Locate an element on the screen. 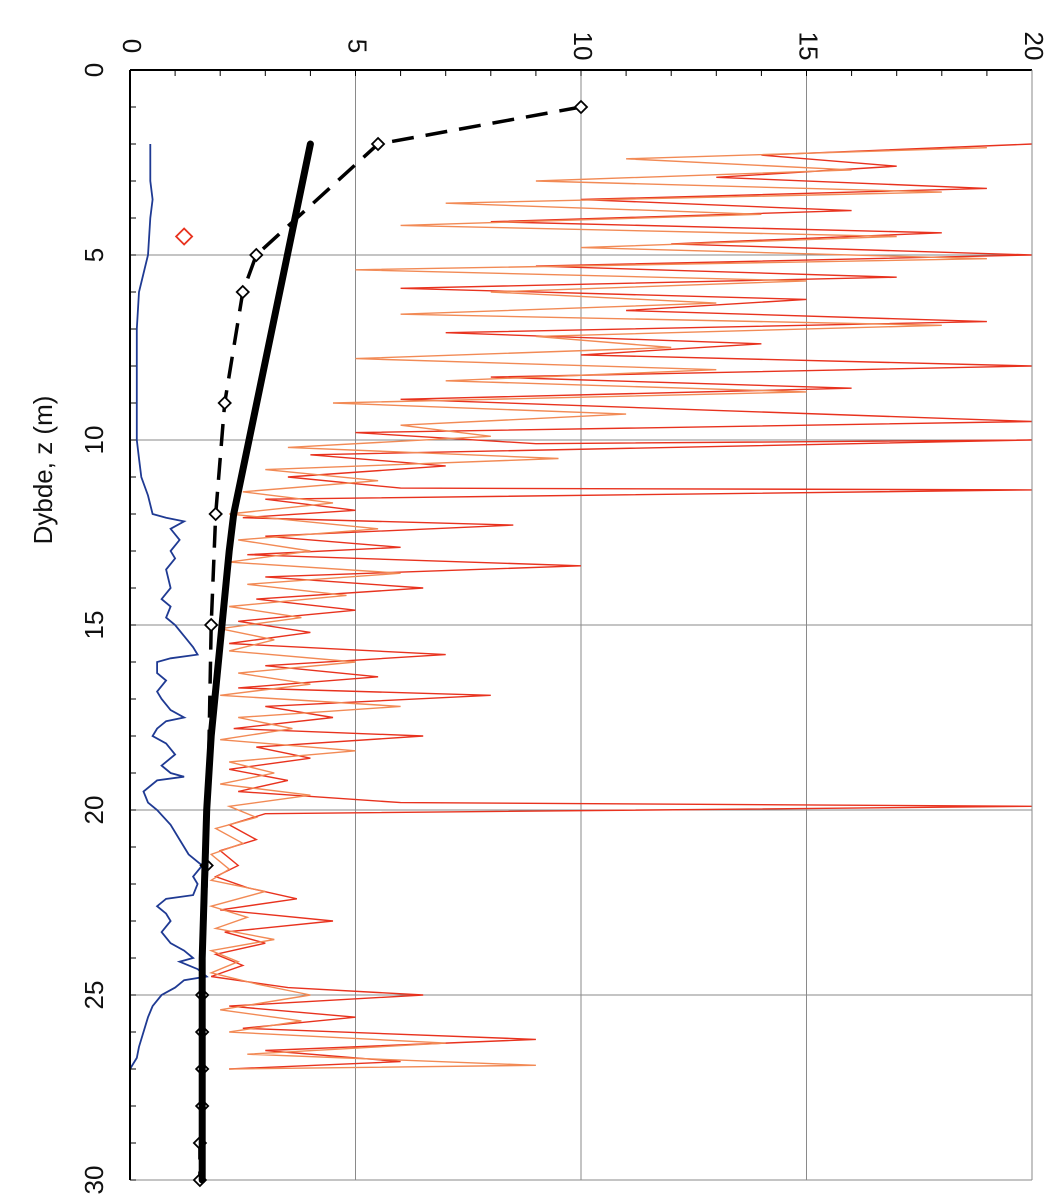 The image size is (1049, 1195). x-tick-label: 15 is located at coordinates (809, 46).